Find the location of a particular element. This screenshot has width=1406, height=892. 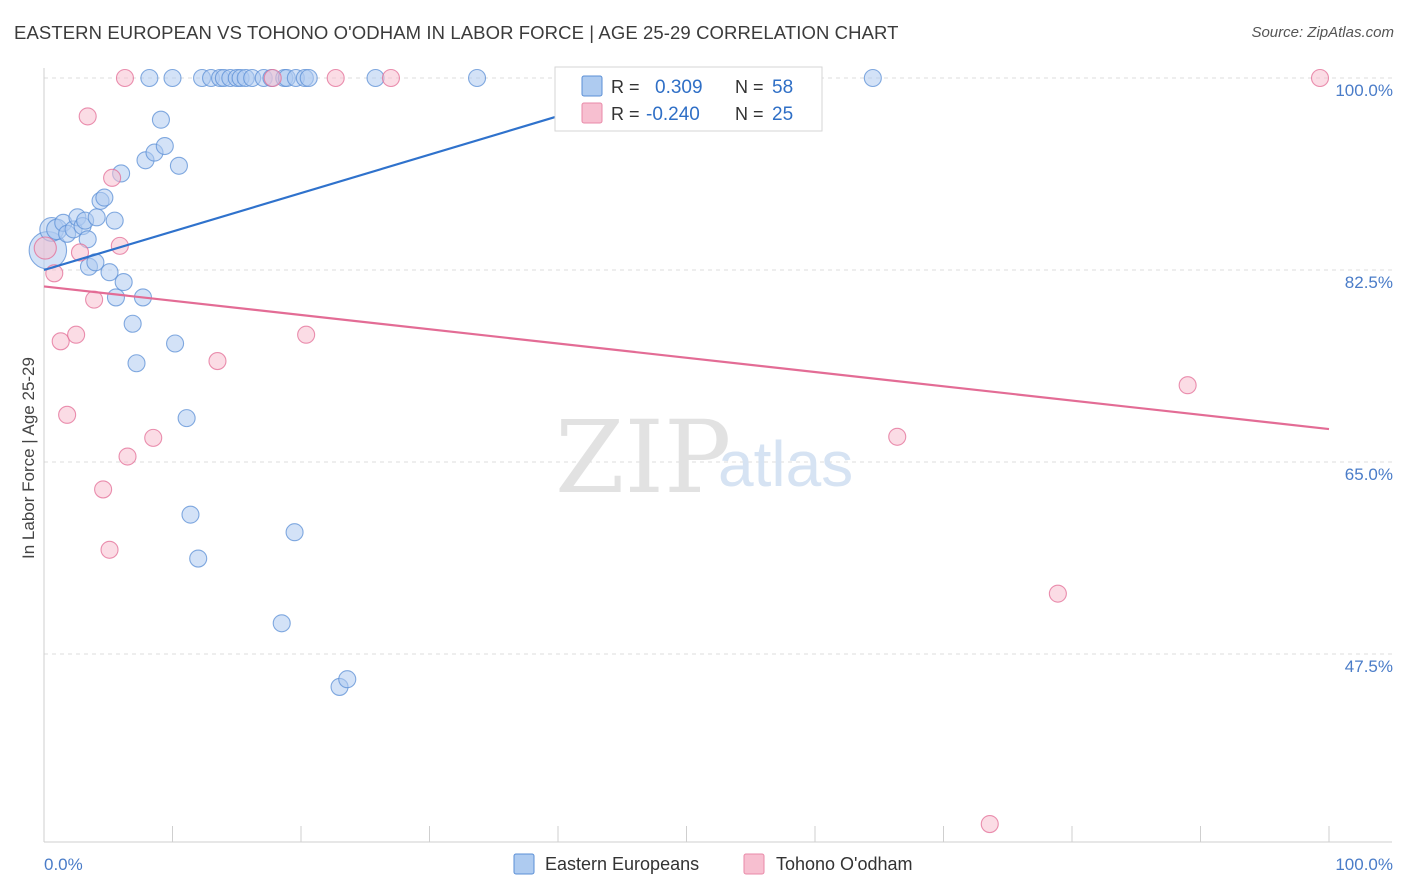

watermark-atlas: atlas is located at coordinates (785, 464).